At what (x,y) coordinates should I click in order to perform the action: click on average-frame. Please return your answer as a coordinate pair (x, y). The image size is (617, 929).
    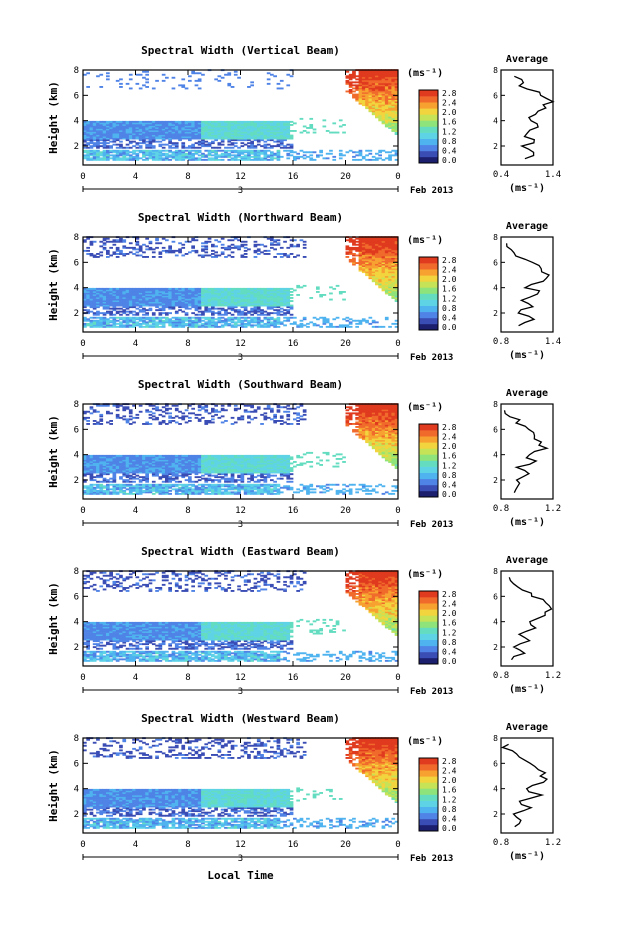
    Looking at the image, I should click on (527, 117).